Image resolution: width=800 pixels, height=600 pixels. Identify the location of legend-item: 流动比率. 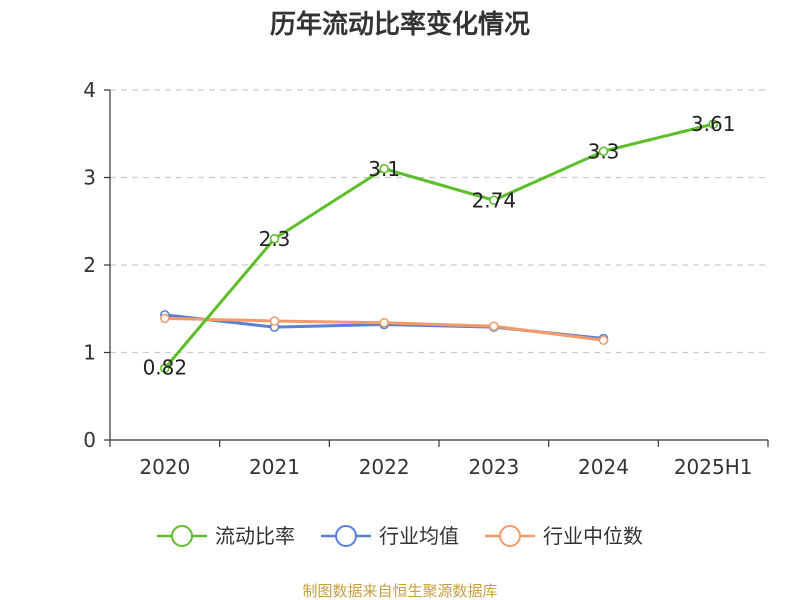
(226, 536).